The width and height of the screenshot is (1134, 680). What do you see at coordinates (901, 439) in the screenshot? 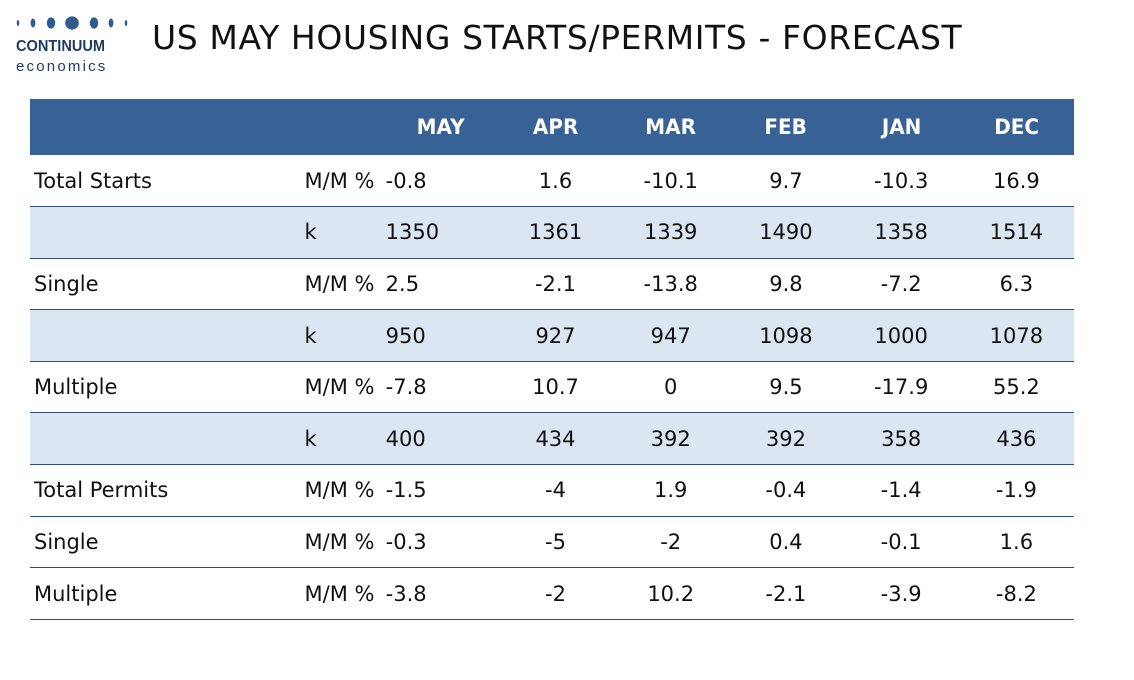
I see `table-cell: 358` at bounding box center [901, 439].